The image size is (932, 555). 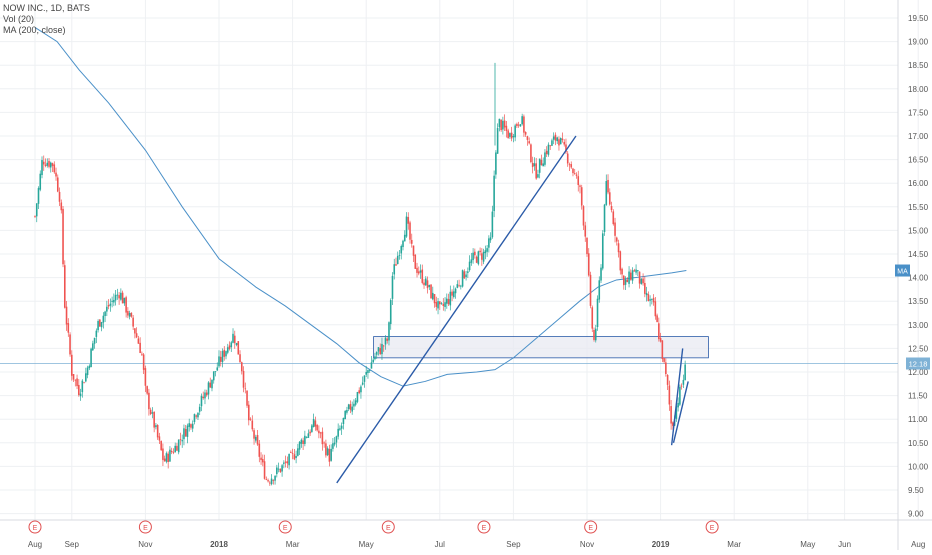 I want to click on y-tick-label: 16.00, so click(x=918, y=183).